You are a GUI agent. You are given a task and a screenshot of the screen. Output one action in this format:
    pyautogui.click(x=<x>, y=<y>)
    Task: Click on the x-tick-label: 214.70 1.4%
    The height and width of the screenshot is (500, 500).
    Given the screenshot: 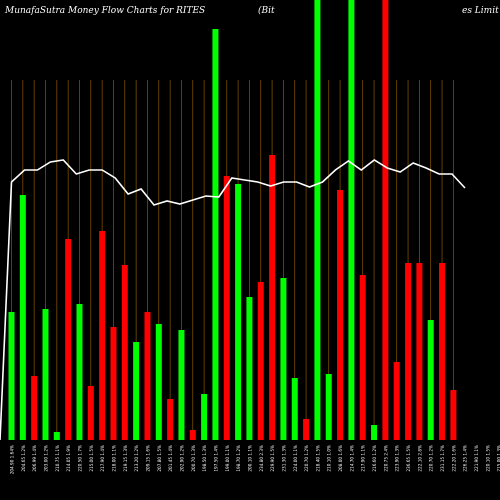 What is the action you would take?
    pyautogui.click(x=351, y=458)
    